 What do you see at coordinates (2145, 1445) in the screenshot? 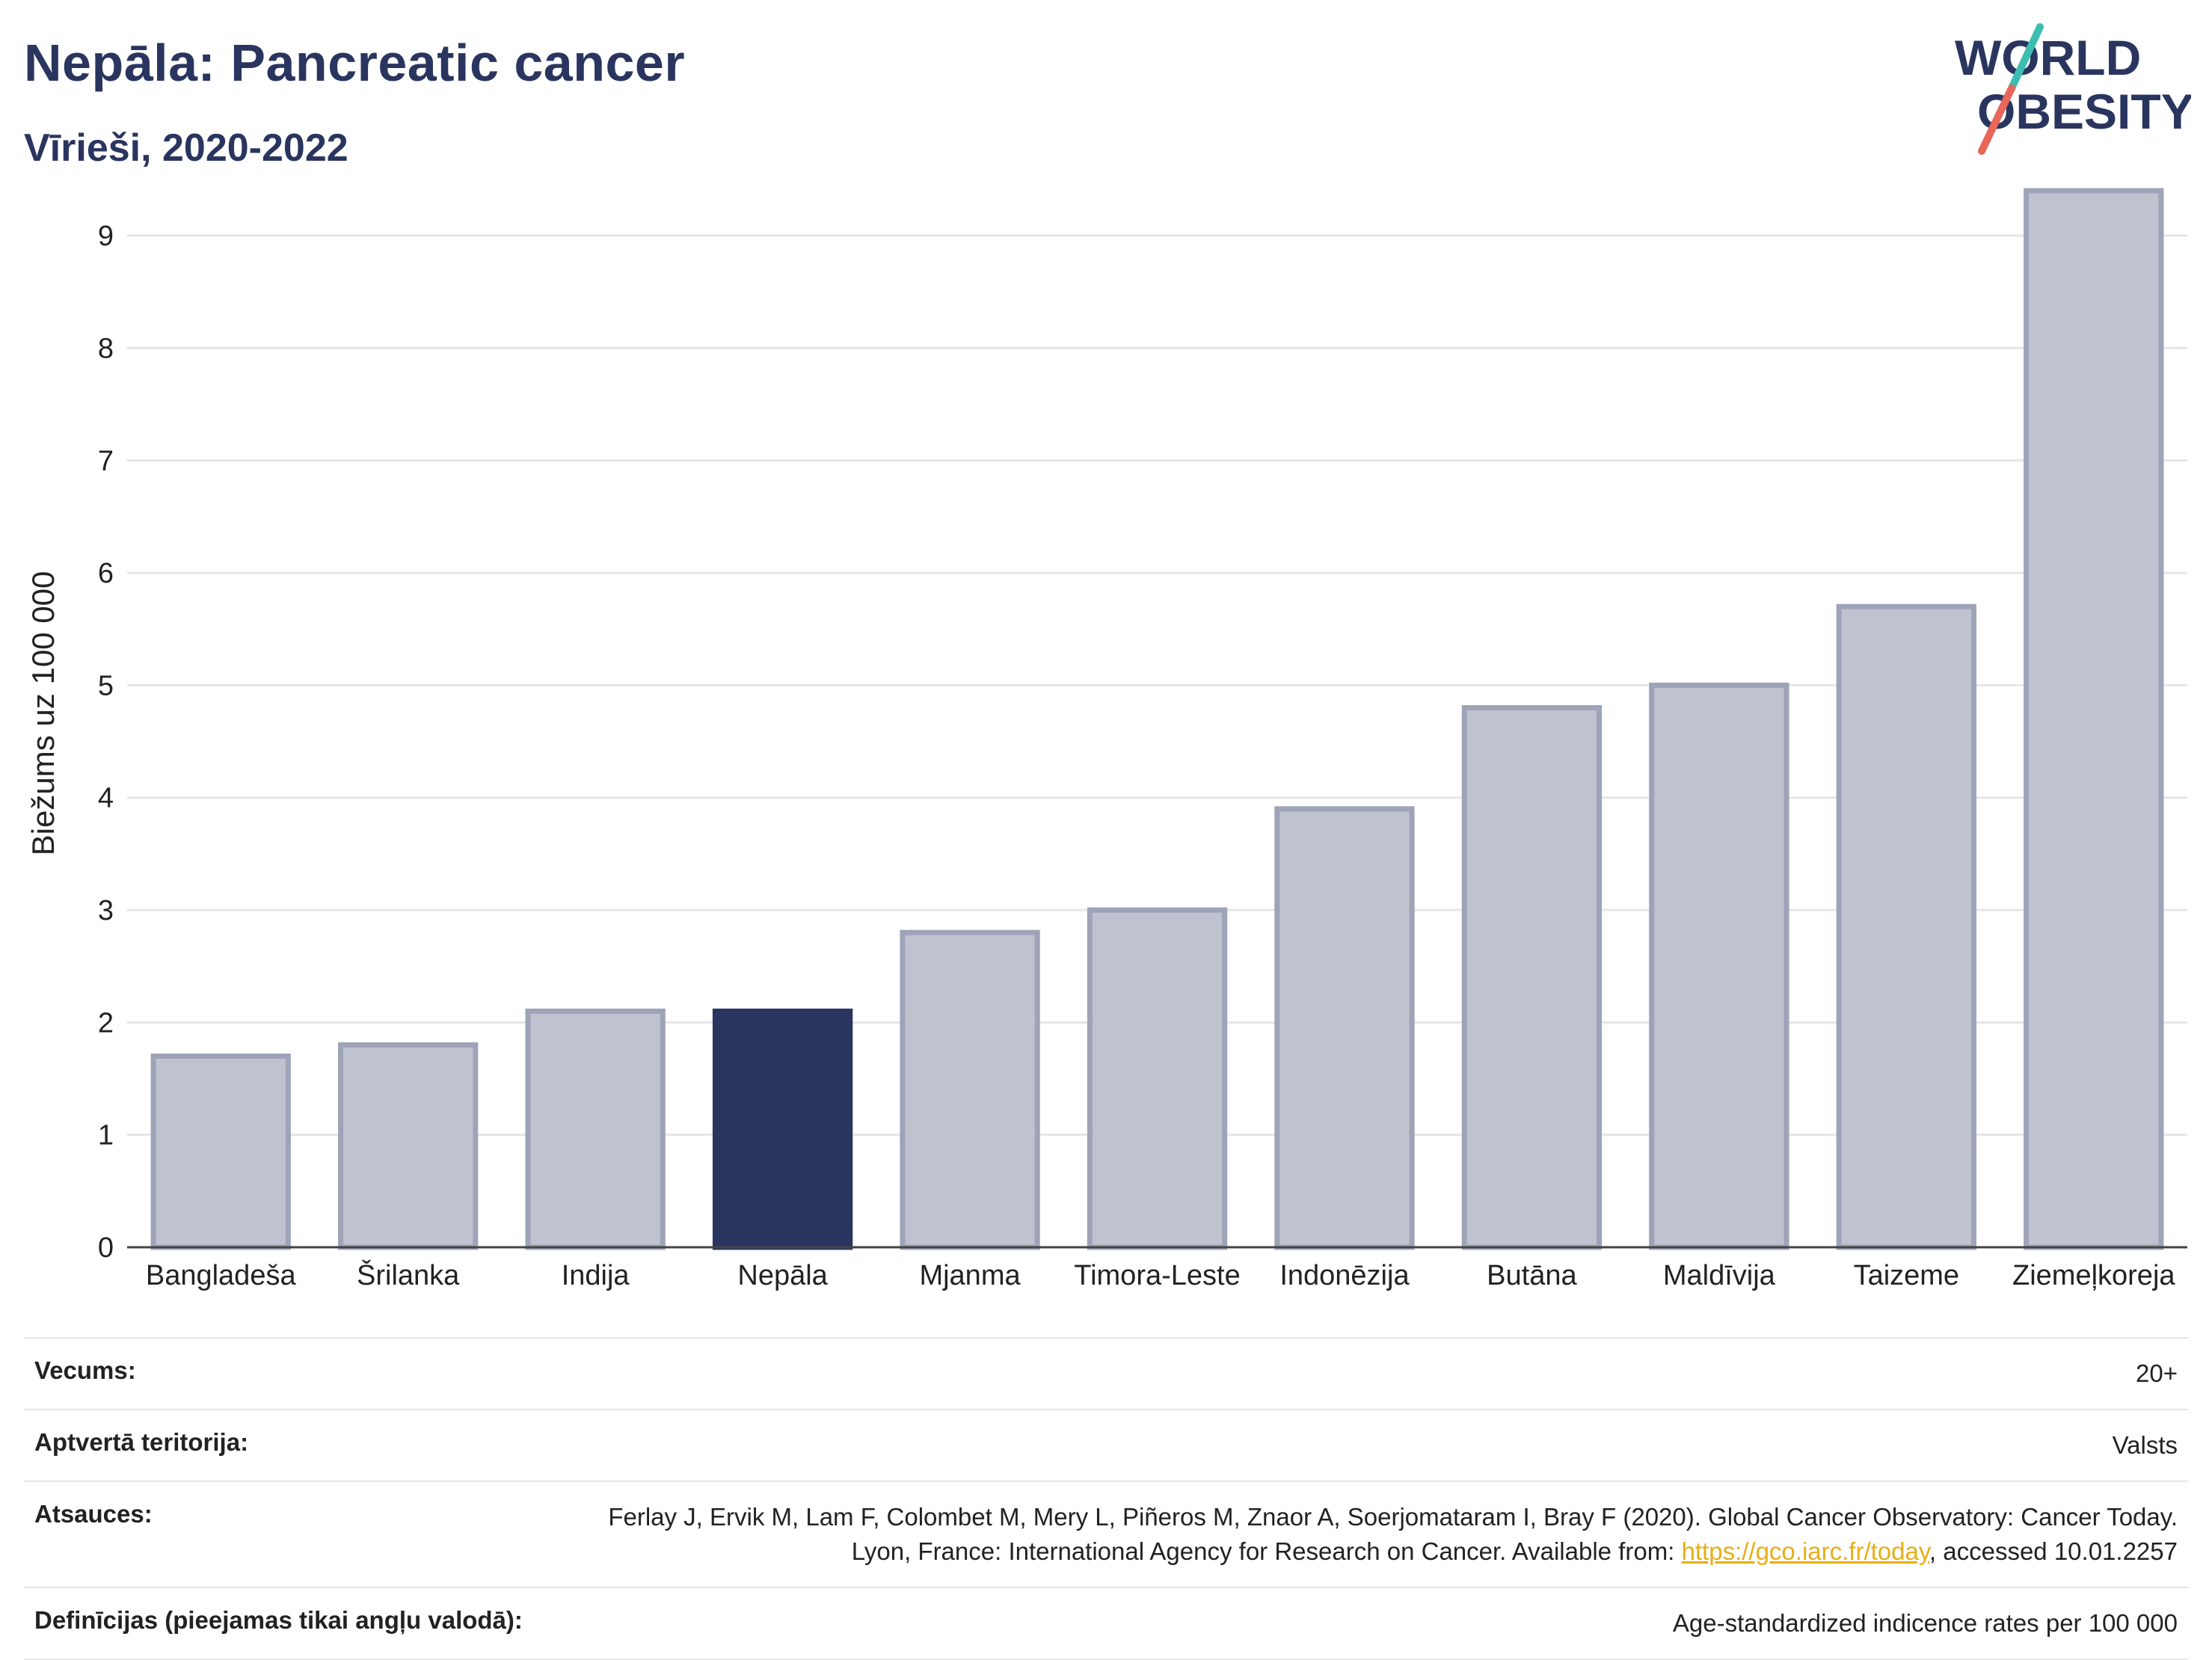
I see `coverage-value: Valsts` at bounding box center [2145, 1445].